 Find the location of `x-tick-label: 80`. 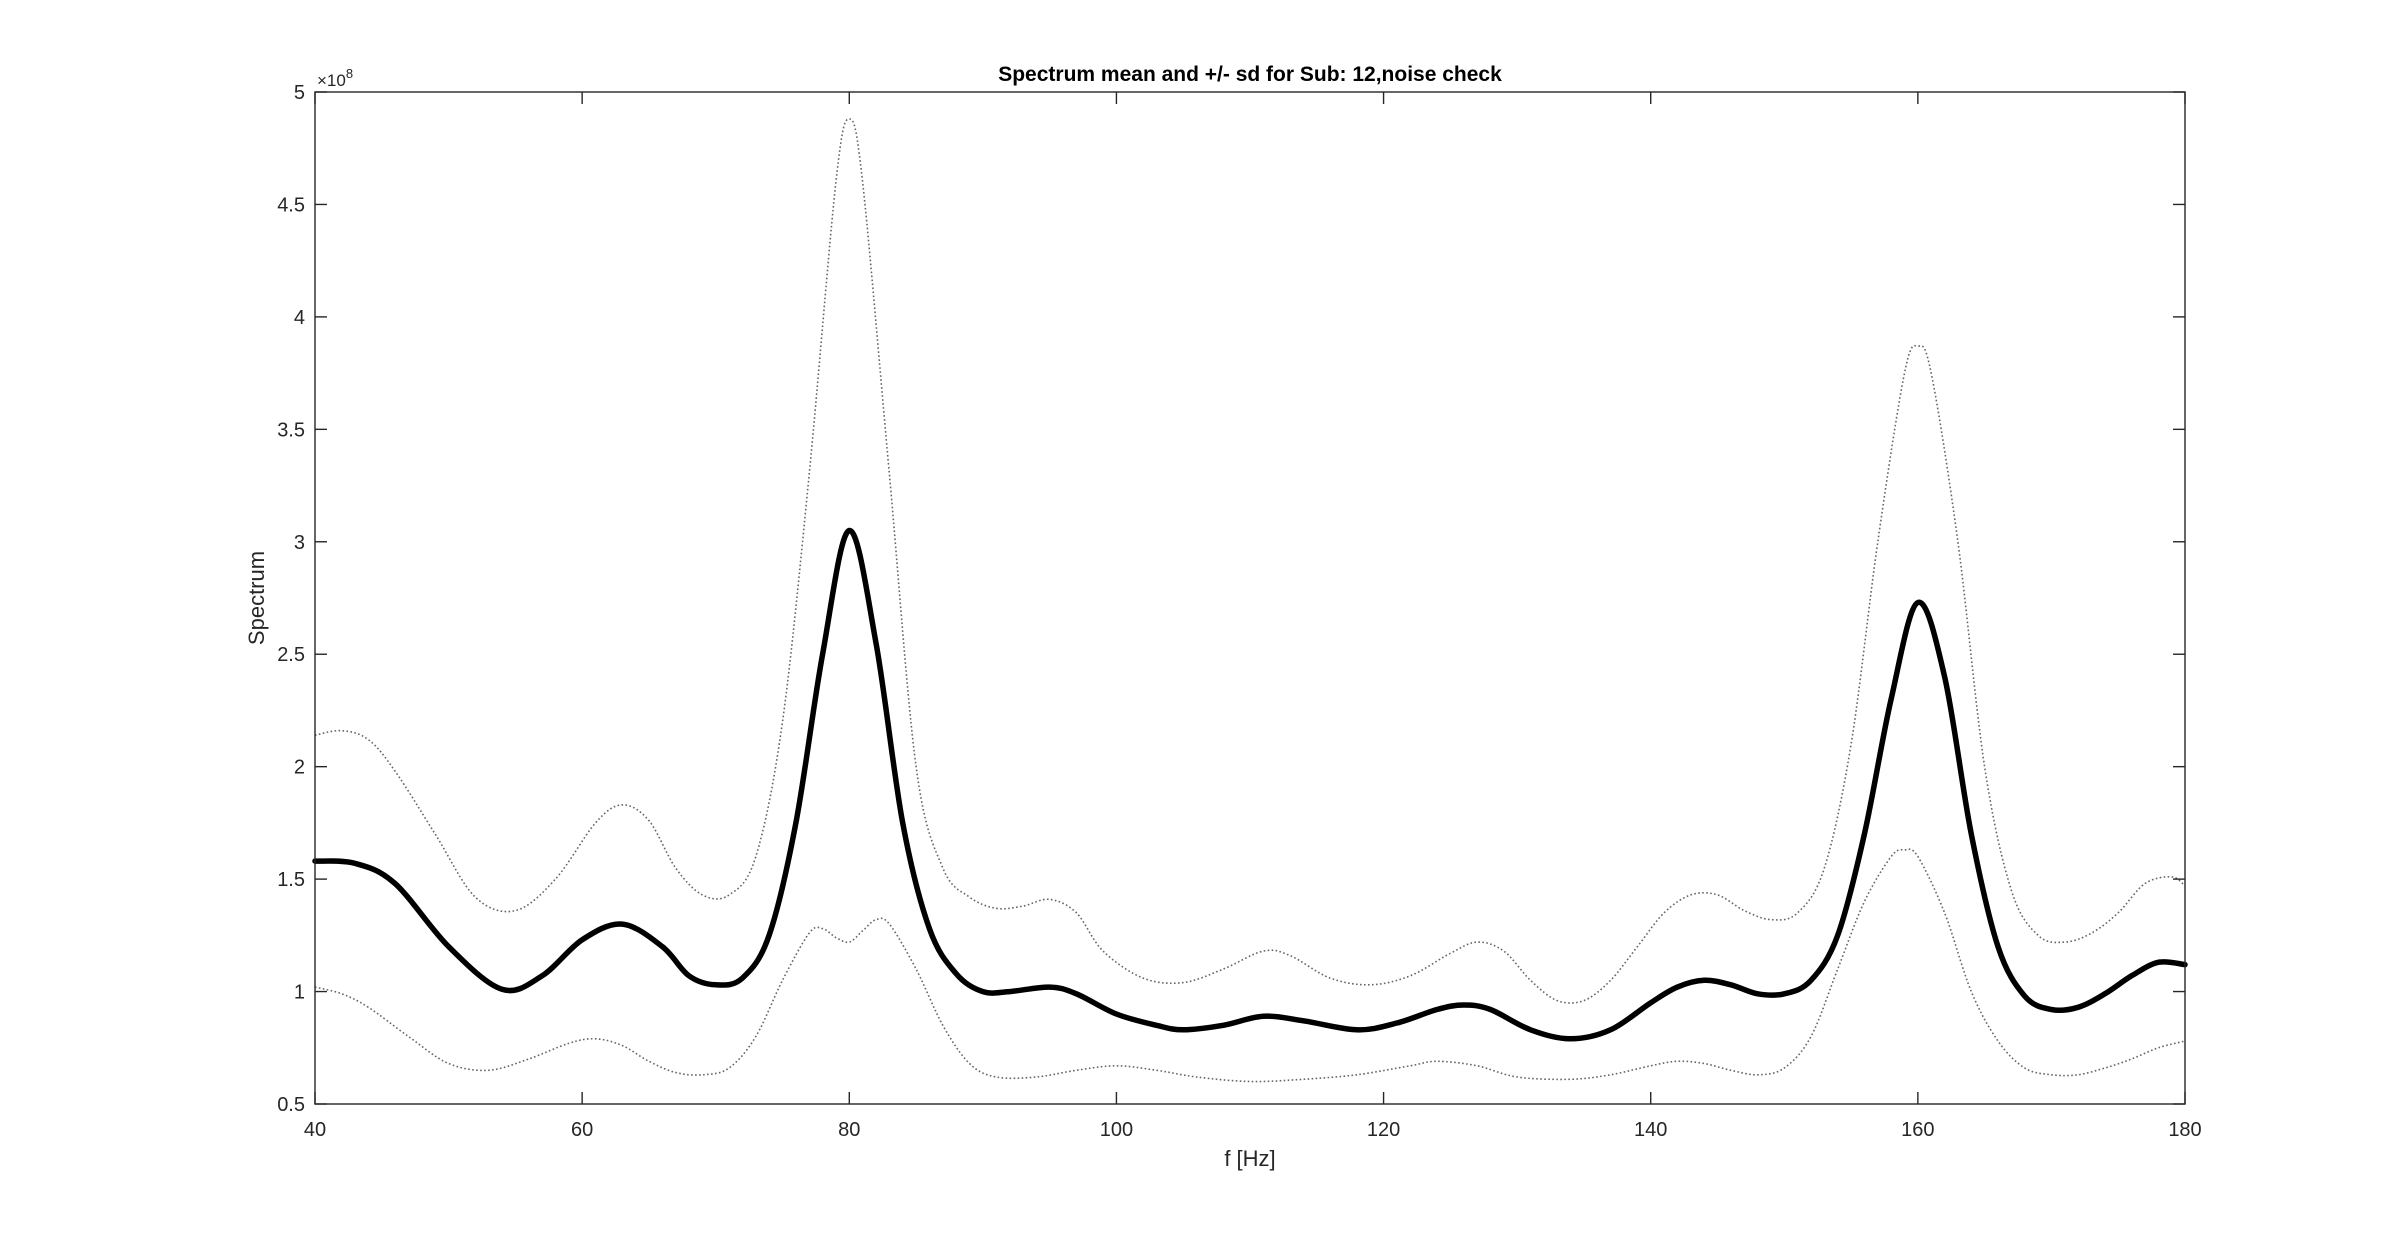

x-tick-label: 80 is located at coordinates (849, 1130).